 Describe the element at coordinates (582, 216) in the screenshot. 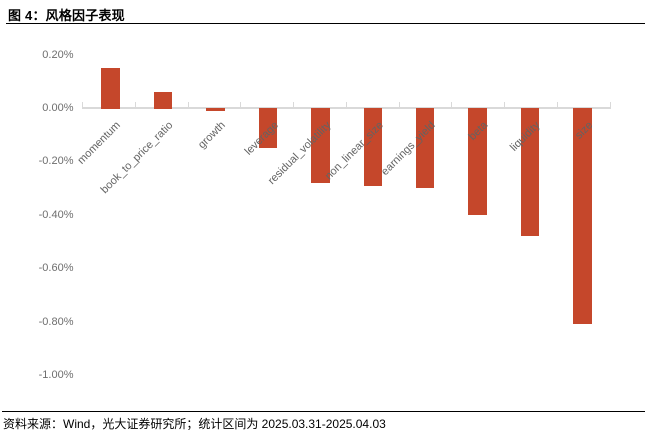

I see `bar-size` at that location.